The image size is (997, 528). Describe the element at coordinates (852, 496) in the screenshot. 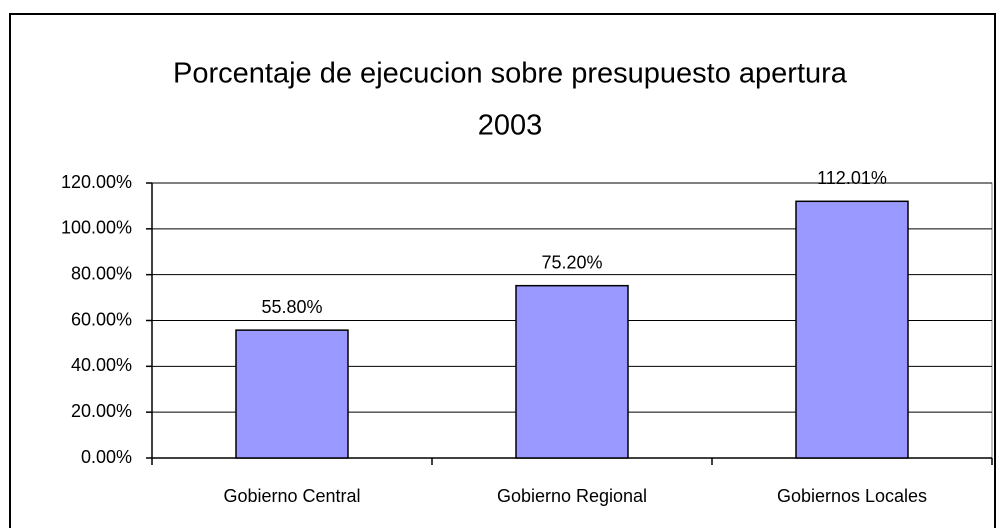

I see `x-tick-label: Gobiernos Locales` at that location.